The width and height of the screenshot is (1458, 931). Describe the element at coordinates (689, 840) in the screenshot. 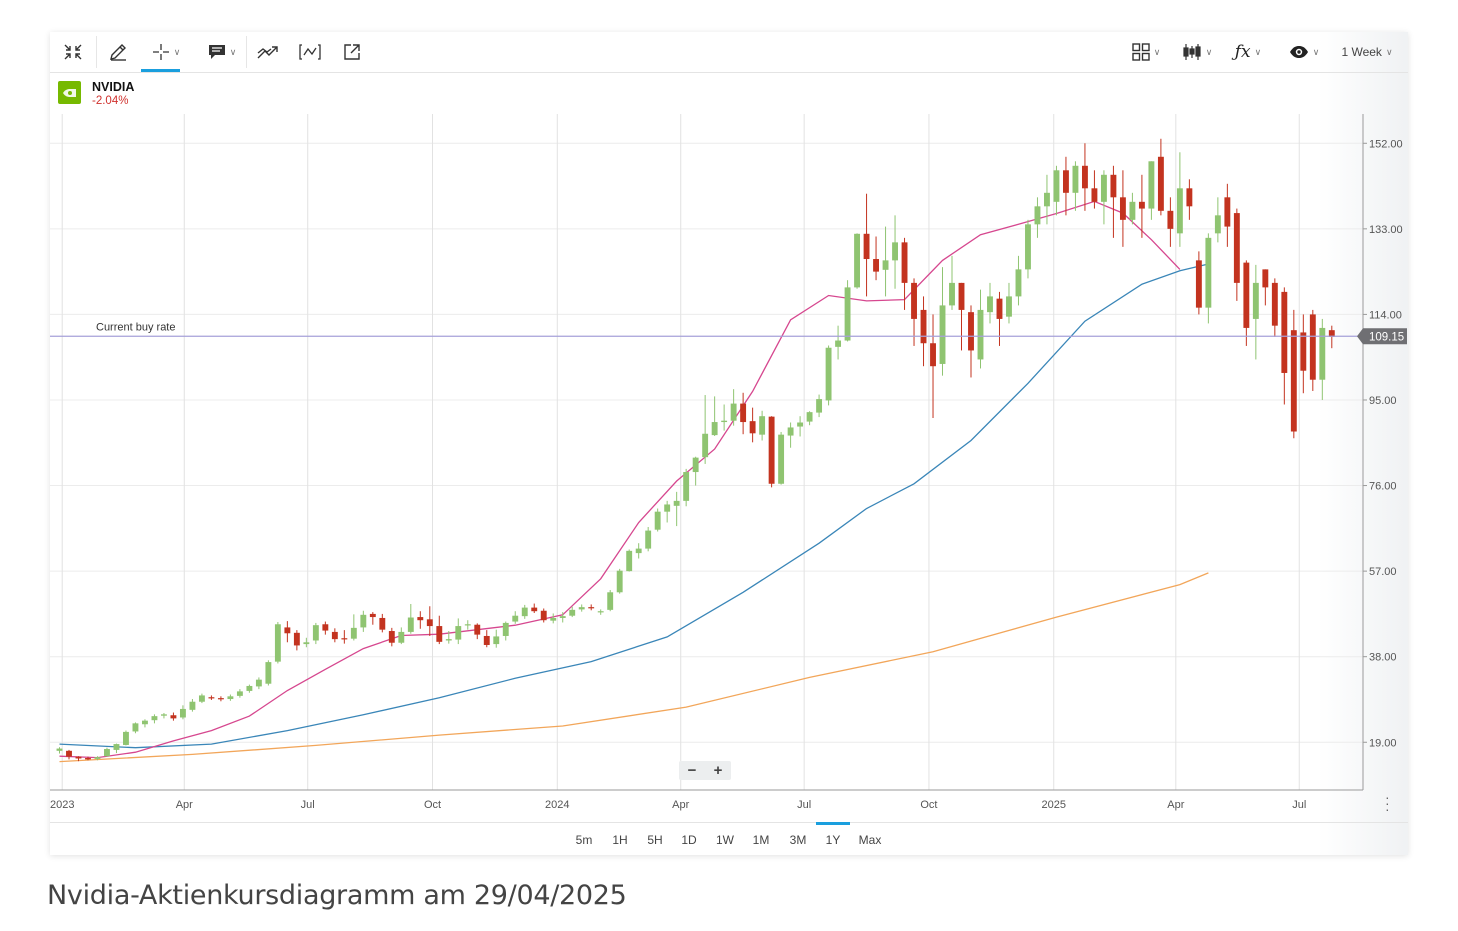

I see `period-1d: 1D` at that location.